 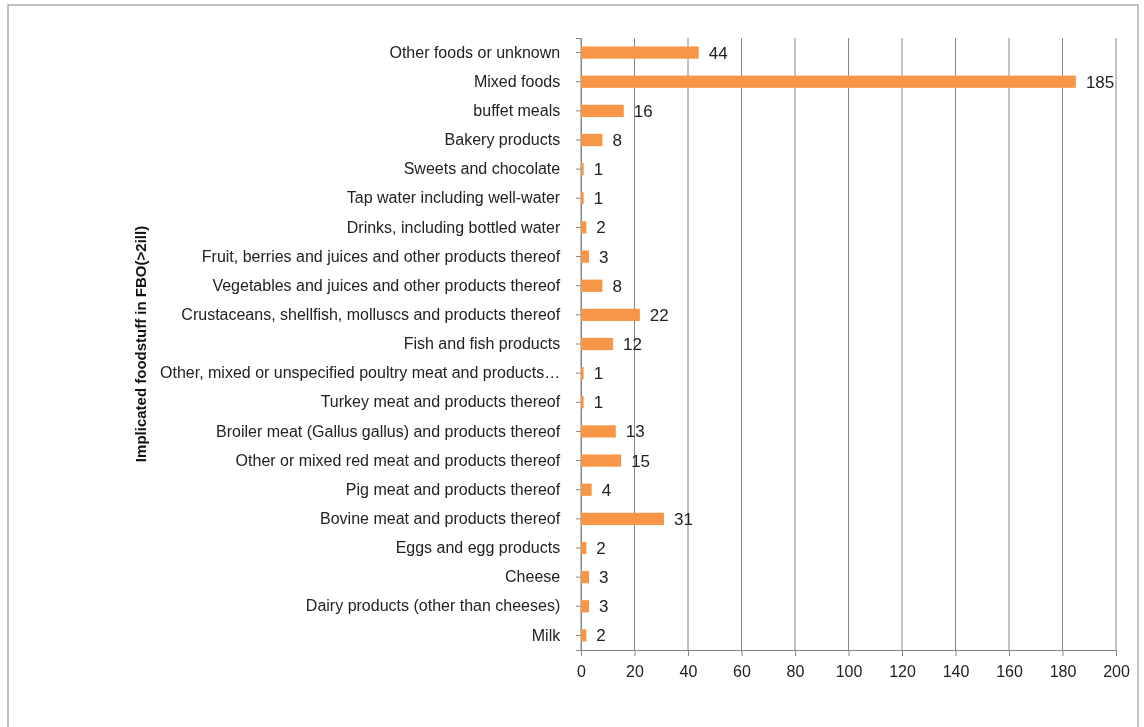 I want to click on y-tick-label: Fruit, berries and juices and other products thereof, so click(x=381, y=256).